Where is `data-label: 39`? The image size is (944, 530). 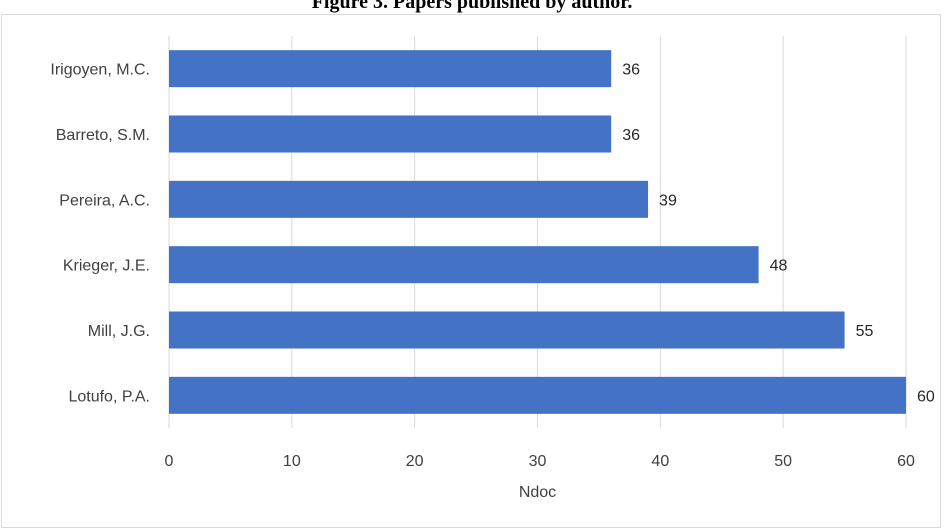 data-label: 39 is located at coordinates (668, 200).